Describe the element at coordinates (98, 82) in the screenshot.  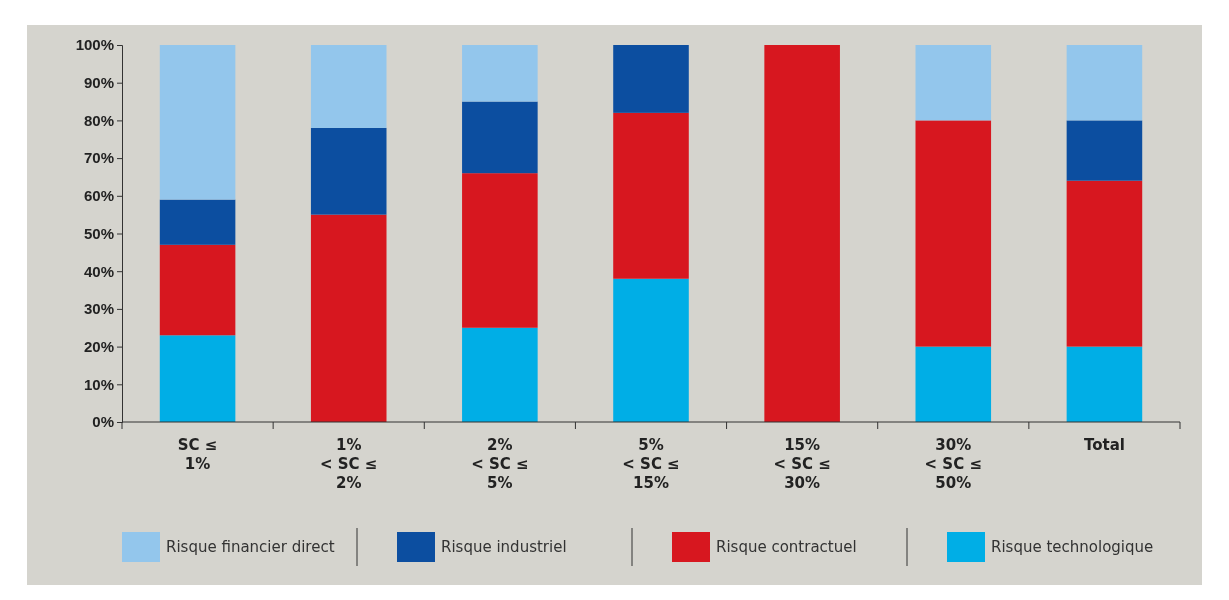
I see `y-tick-label: 90%` at that location.